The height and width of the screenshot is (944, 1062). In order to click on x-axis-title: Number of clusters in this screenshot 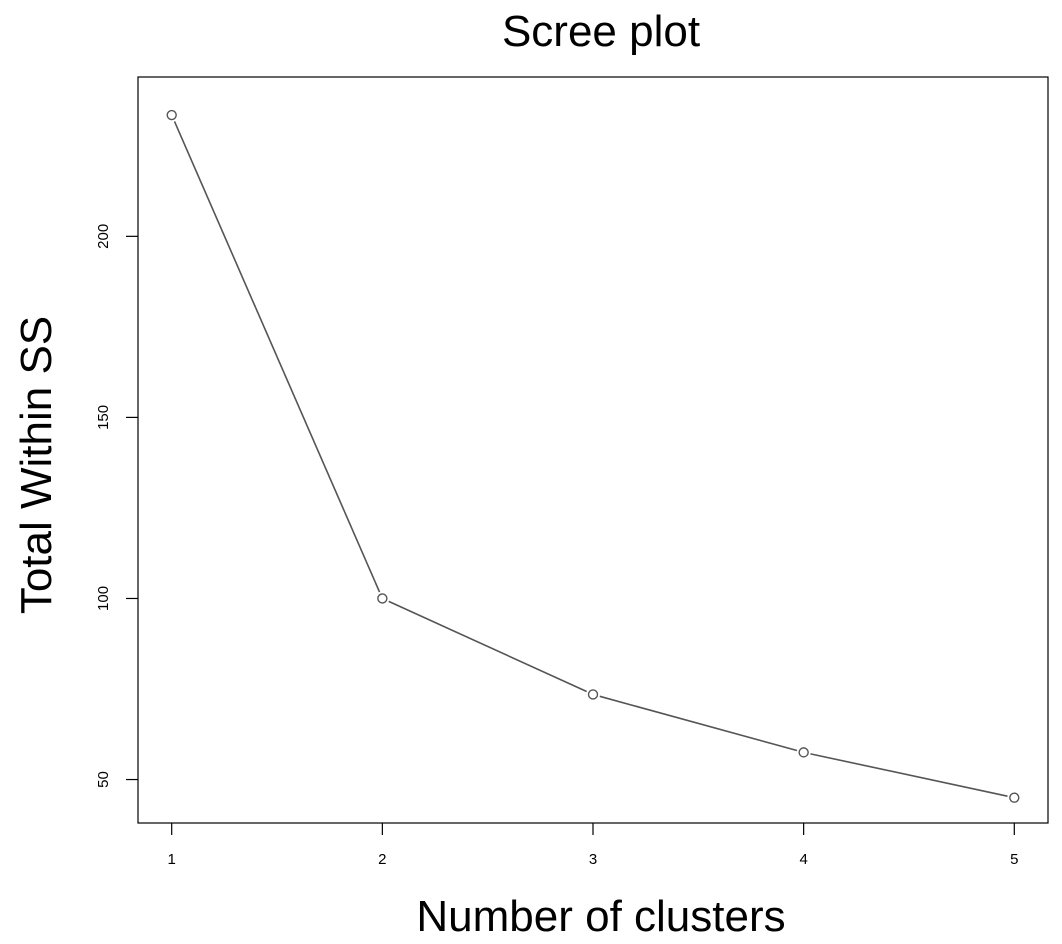, I will do `click(600, 916)`.